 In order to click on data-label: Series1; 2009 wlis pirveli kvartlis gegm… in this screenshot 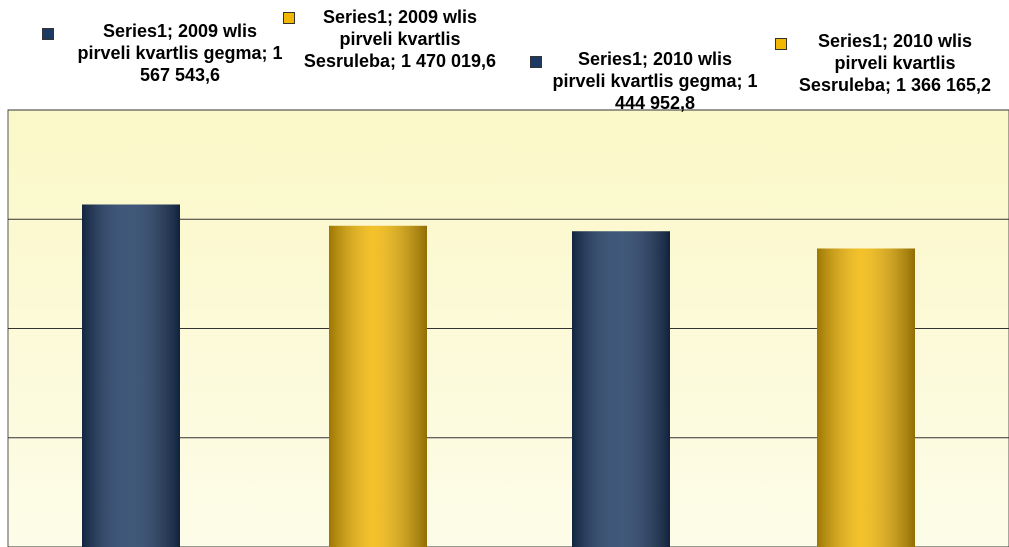, I will do `click(180, 53)`.